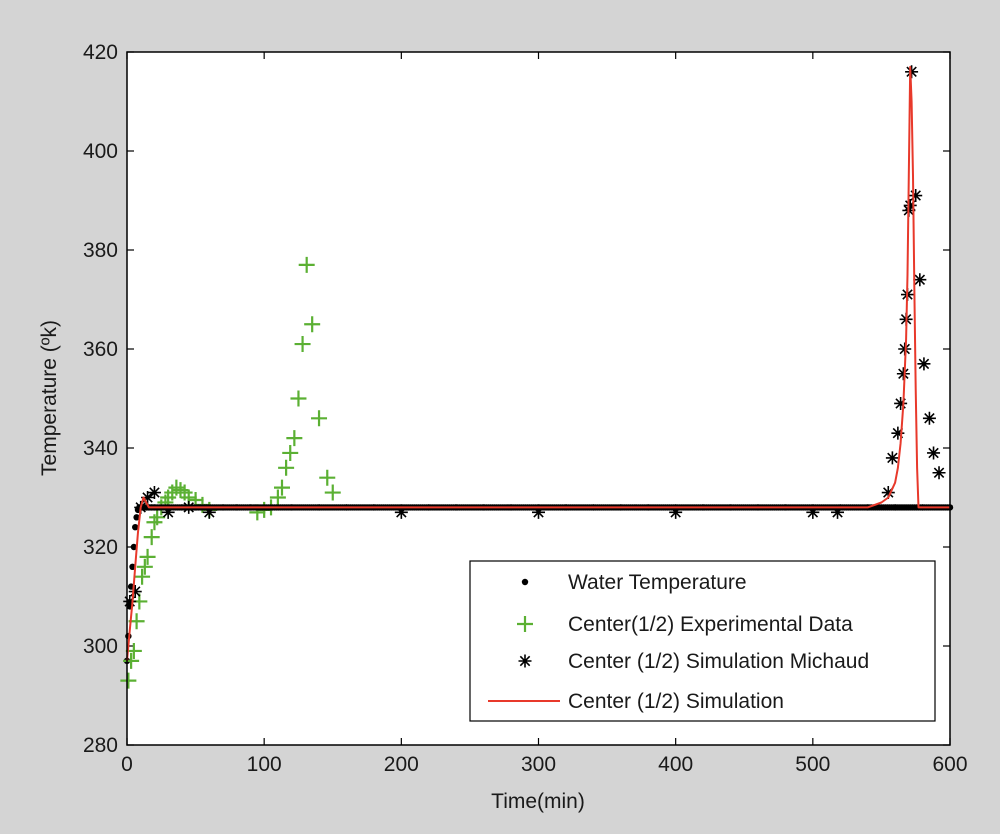 The image size is (1000, 834). Describe the element at coordinates (100, 52) in the screenshot. I see `y-tick-label: 420` at that location.